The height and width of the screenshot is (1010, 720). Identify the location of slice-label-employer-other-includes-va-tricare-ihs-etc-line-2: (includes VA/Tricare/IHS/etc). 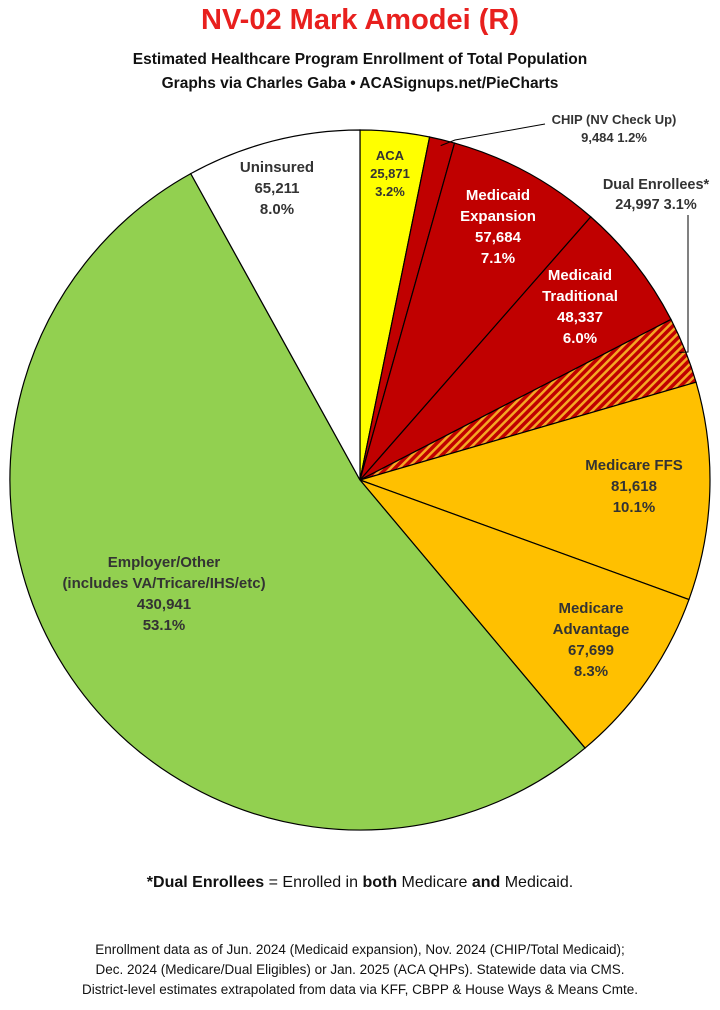
(163, 583).